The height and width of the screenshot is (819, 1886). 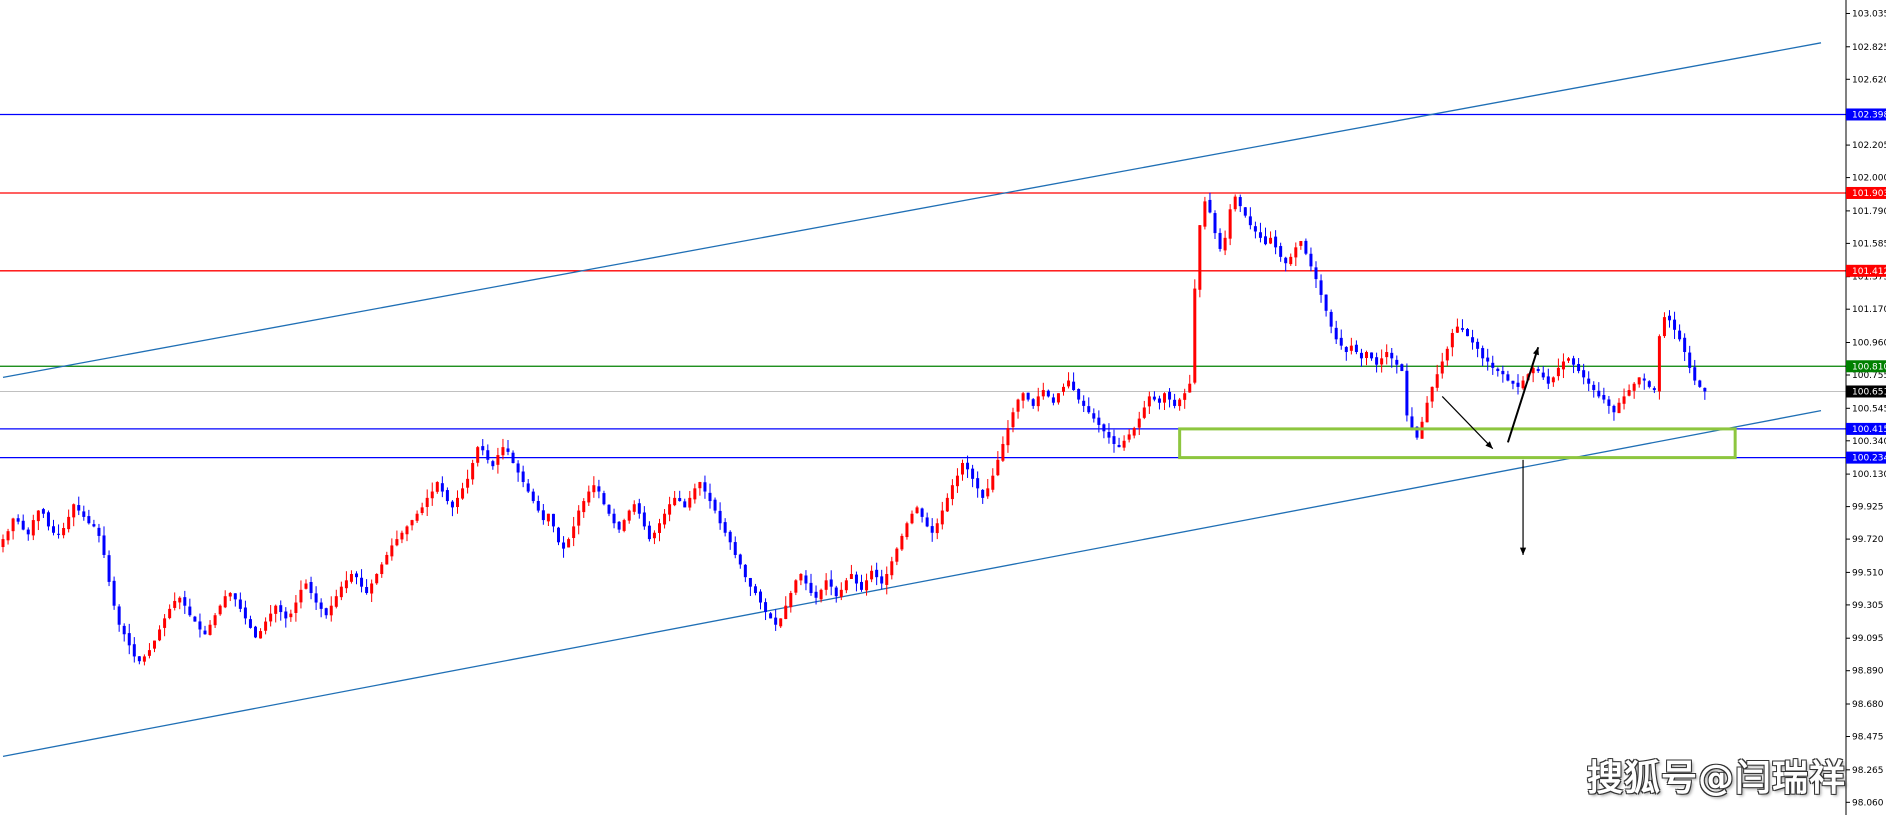 What do you see at coordinates (1869, 212) in the screenshot?
I see `price-tick-label: 101.790` at bounding box center [1869, 212].